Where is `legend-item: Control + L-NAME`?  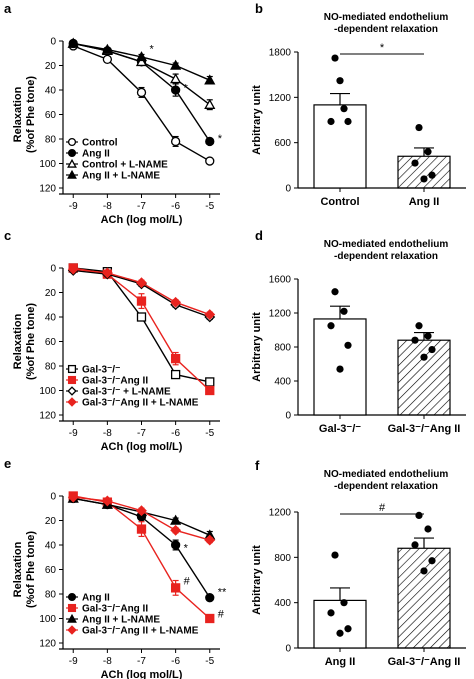 legend-item: Control + L-NAME is located at coordinates (117, 164).